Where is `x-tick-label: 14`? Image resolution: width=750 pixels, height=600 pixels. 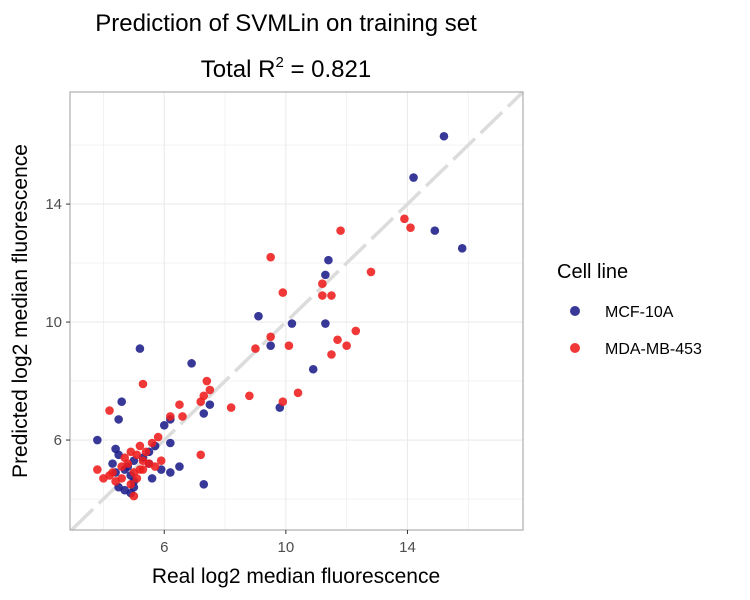 x-tick-label: 14 is located at coordinates (407, 547).